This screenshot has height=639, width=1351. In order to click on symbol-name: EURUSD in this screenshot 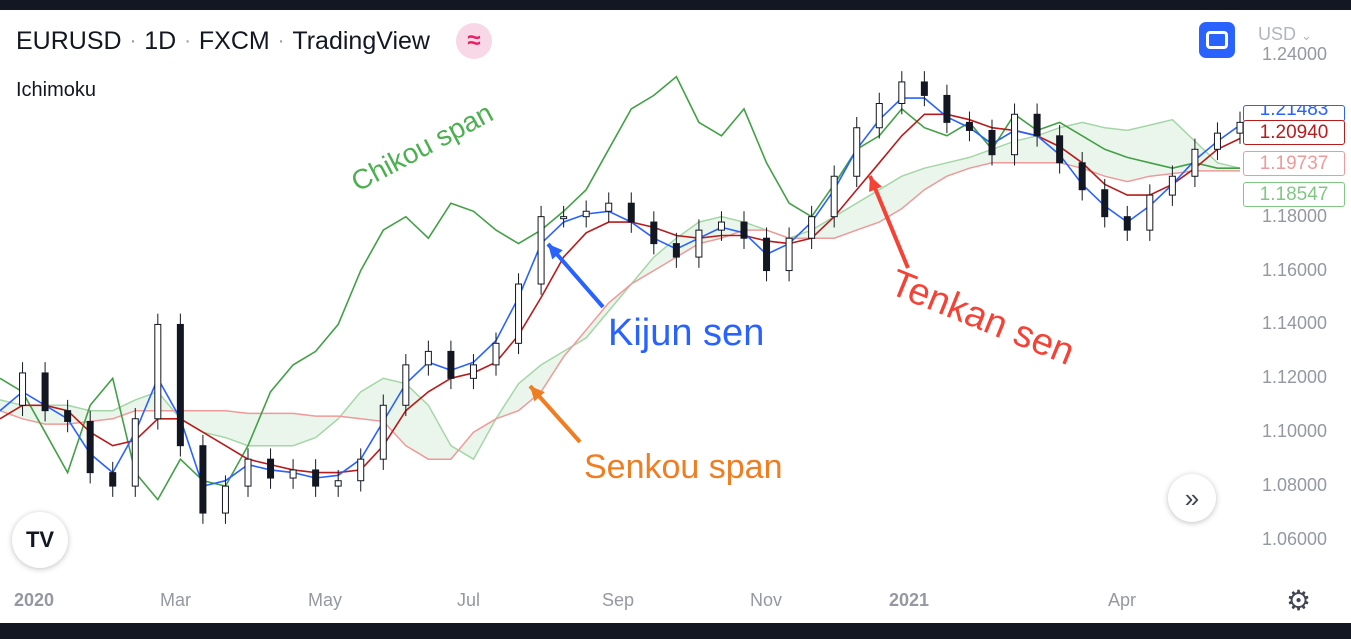, I will do `click(69, 40)`.